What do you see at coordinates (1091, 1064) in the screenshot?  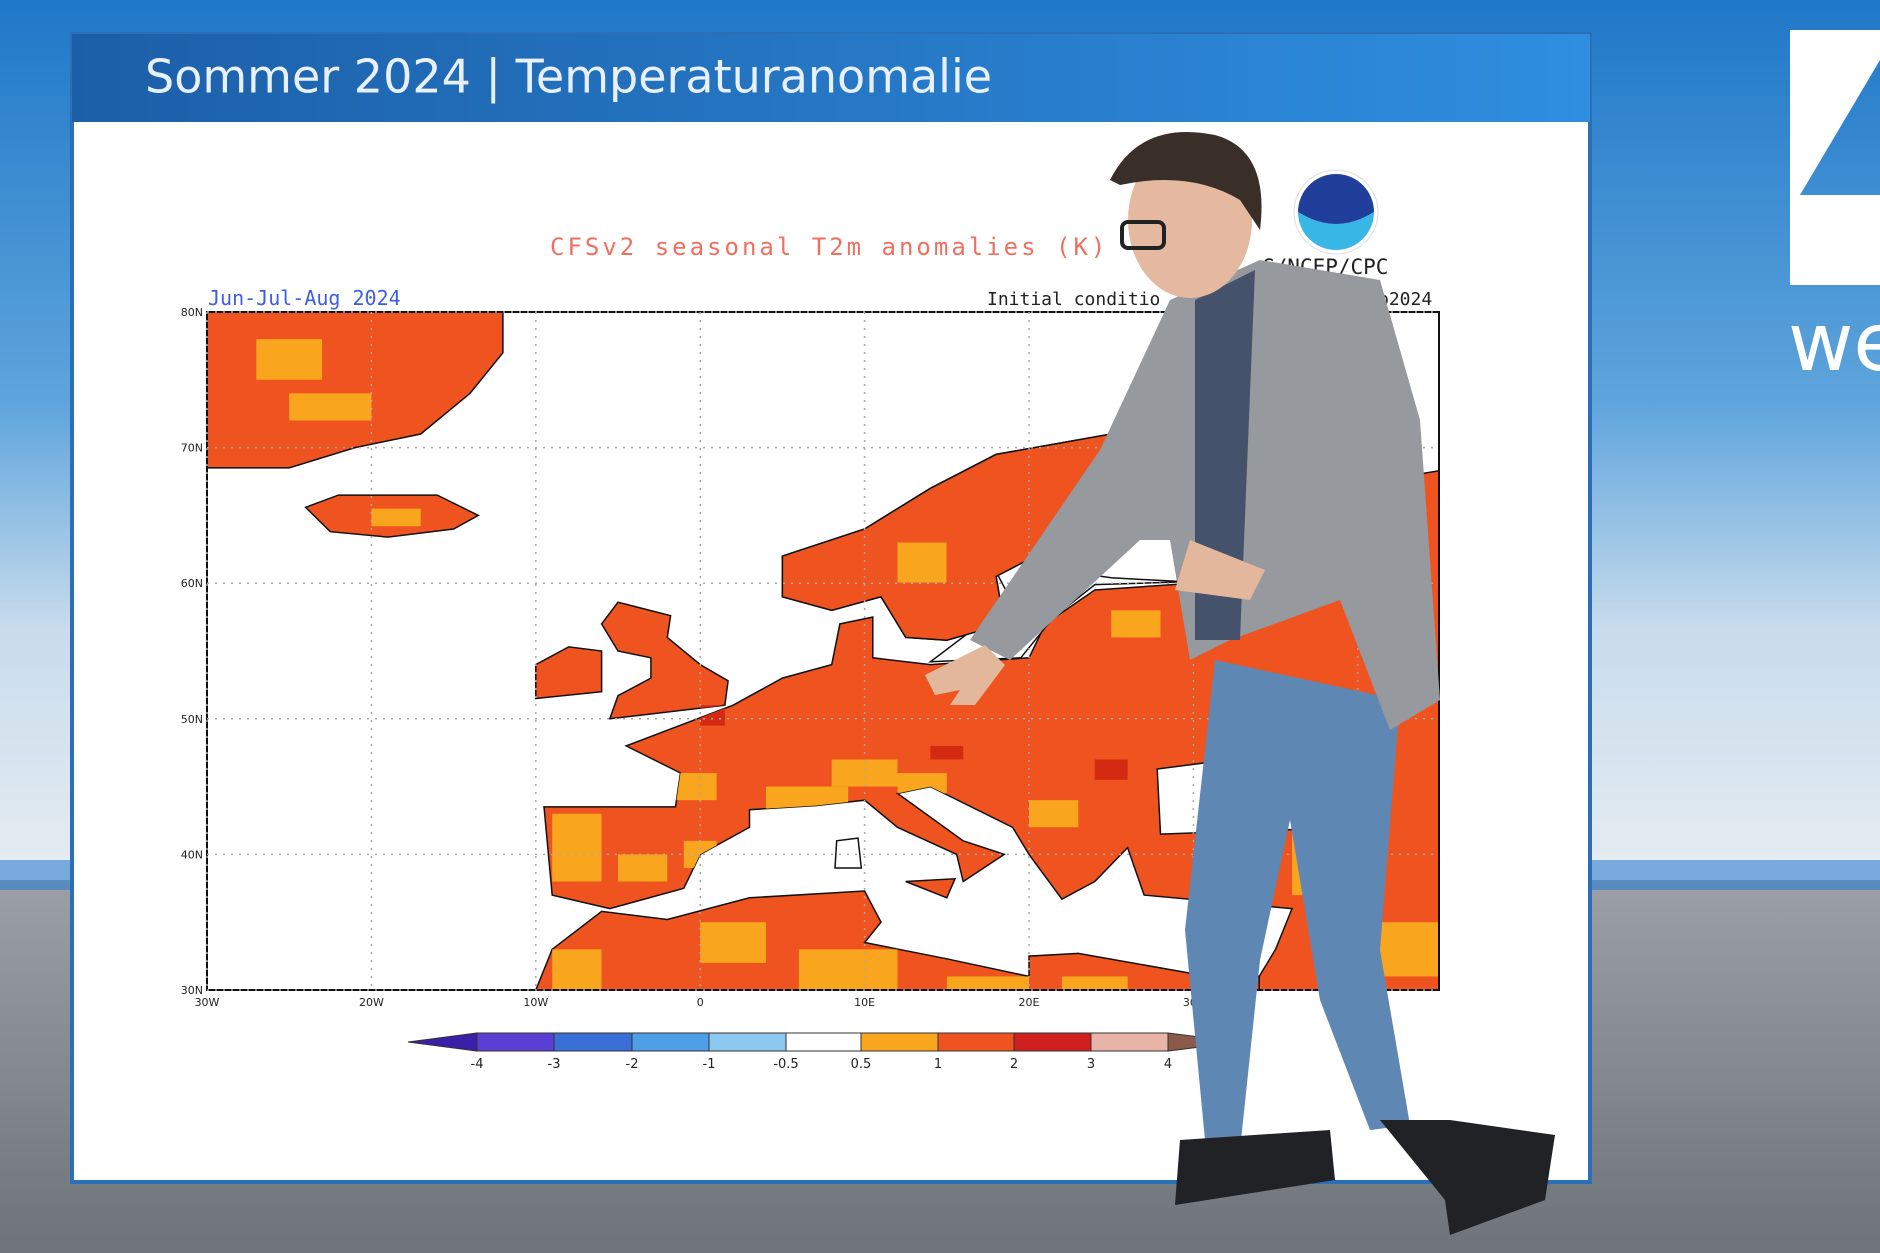 I see `colorbar-label: 3` at bounding box center [1091, 1064].